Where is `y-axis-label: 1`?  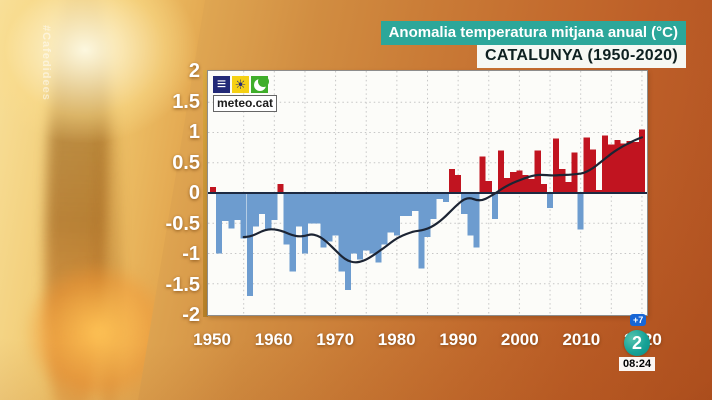
y-axis-label: 1 is located at coordinates (194, 132).